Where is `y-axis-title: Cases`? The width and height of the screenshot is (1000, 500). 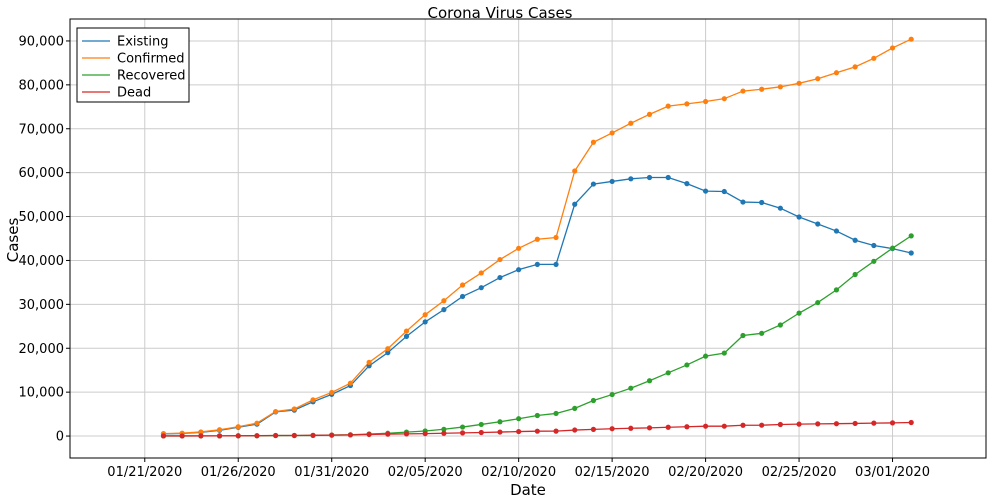
y-axis-title: Cases is located at coordinates (13, 240).